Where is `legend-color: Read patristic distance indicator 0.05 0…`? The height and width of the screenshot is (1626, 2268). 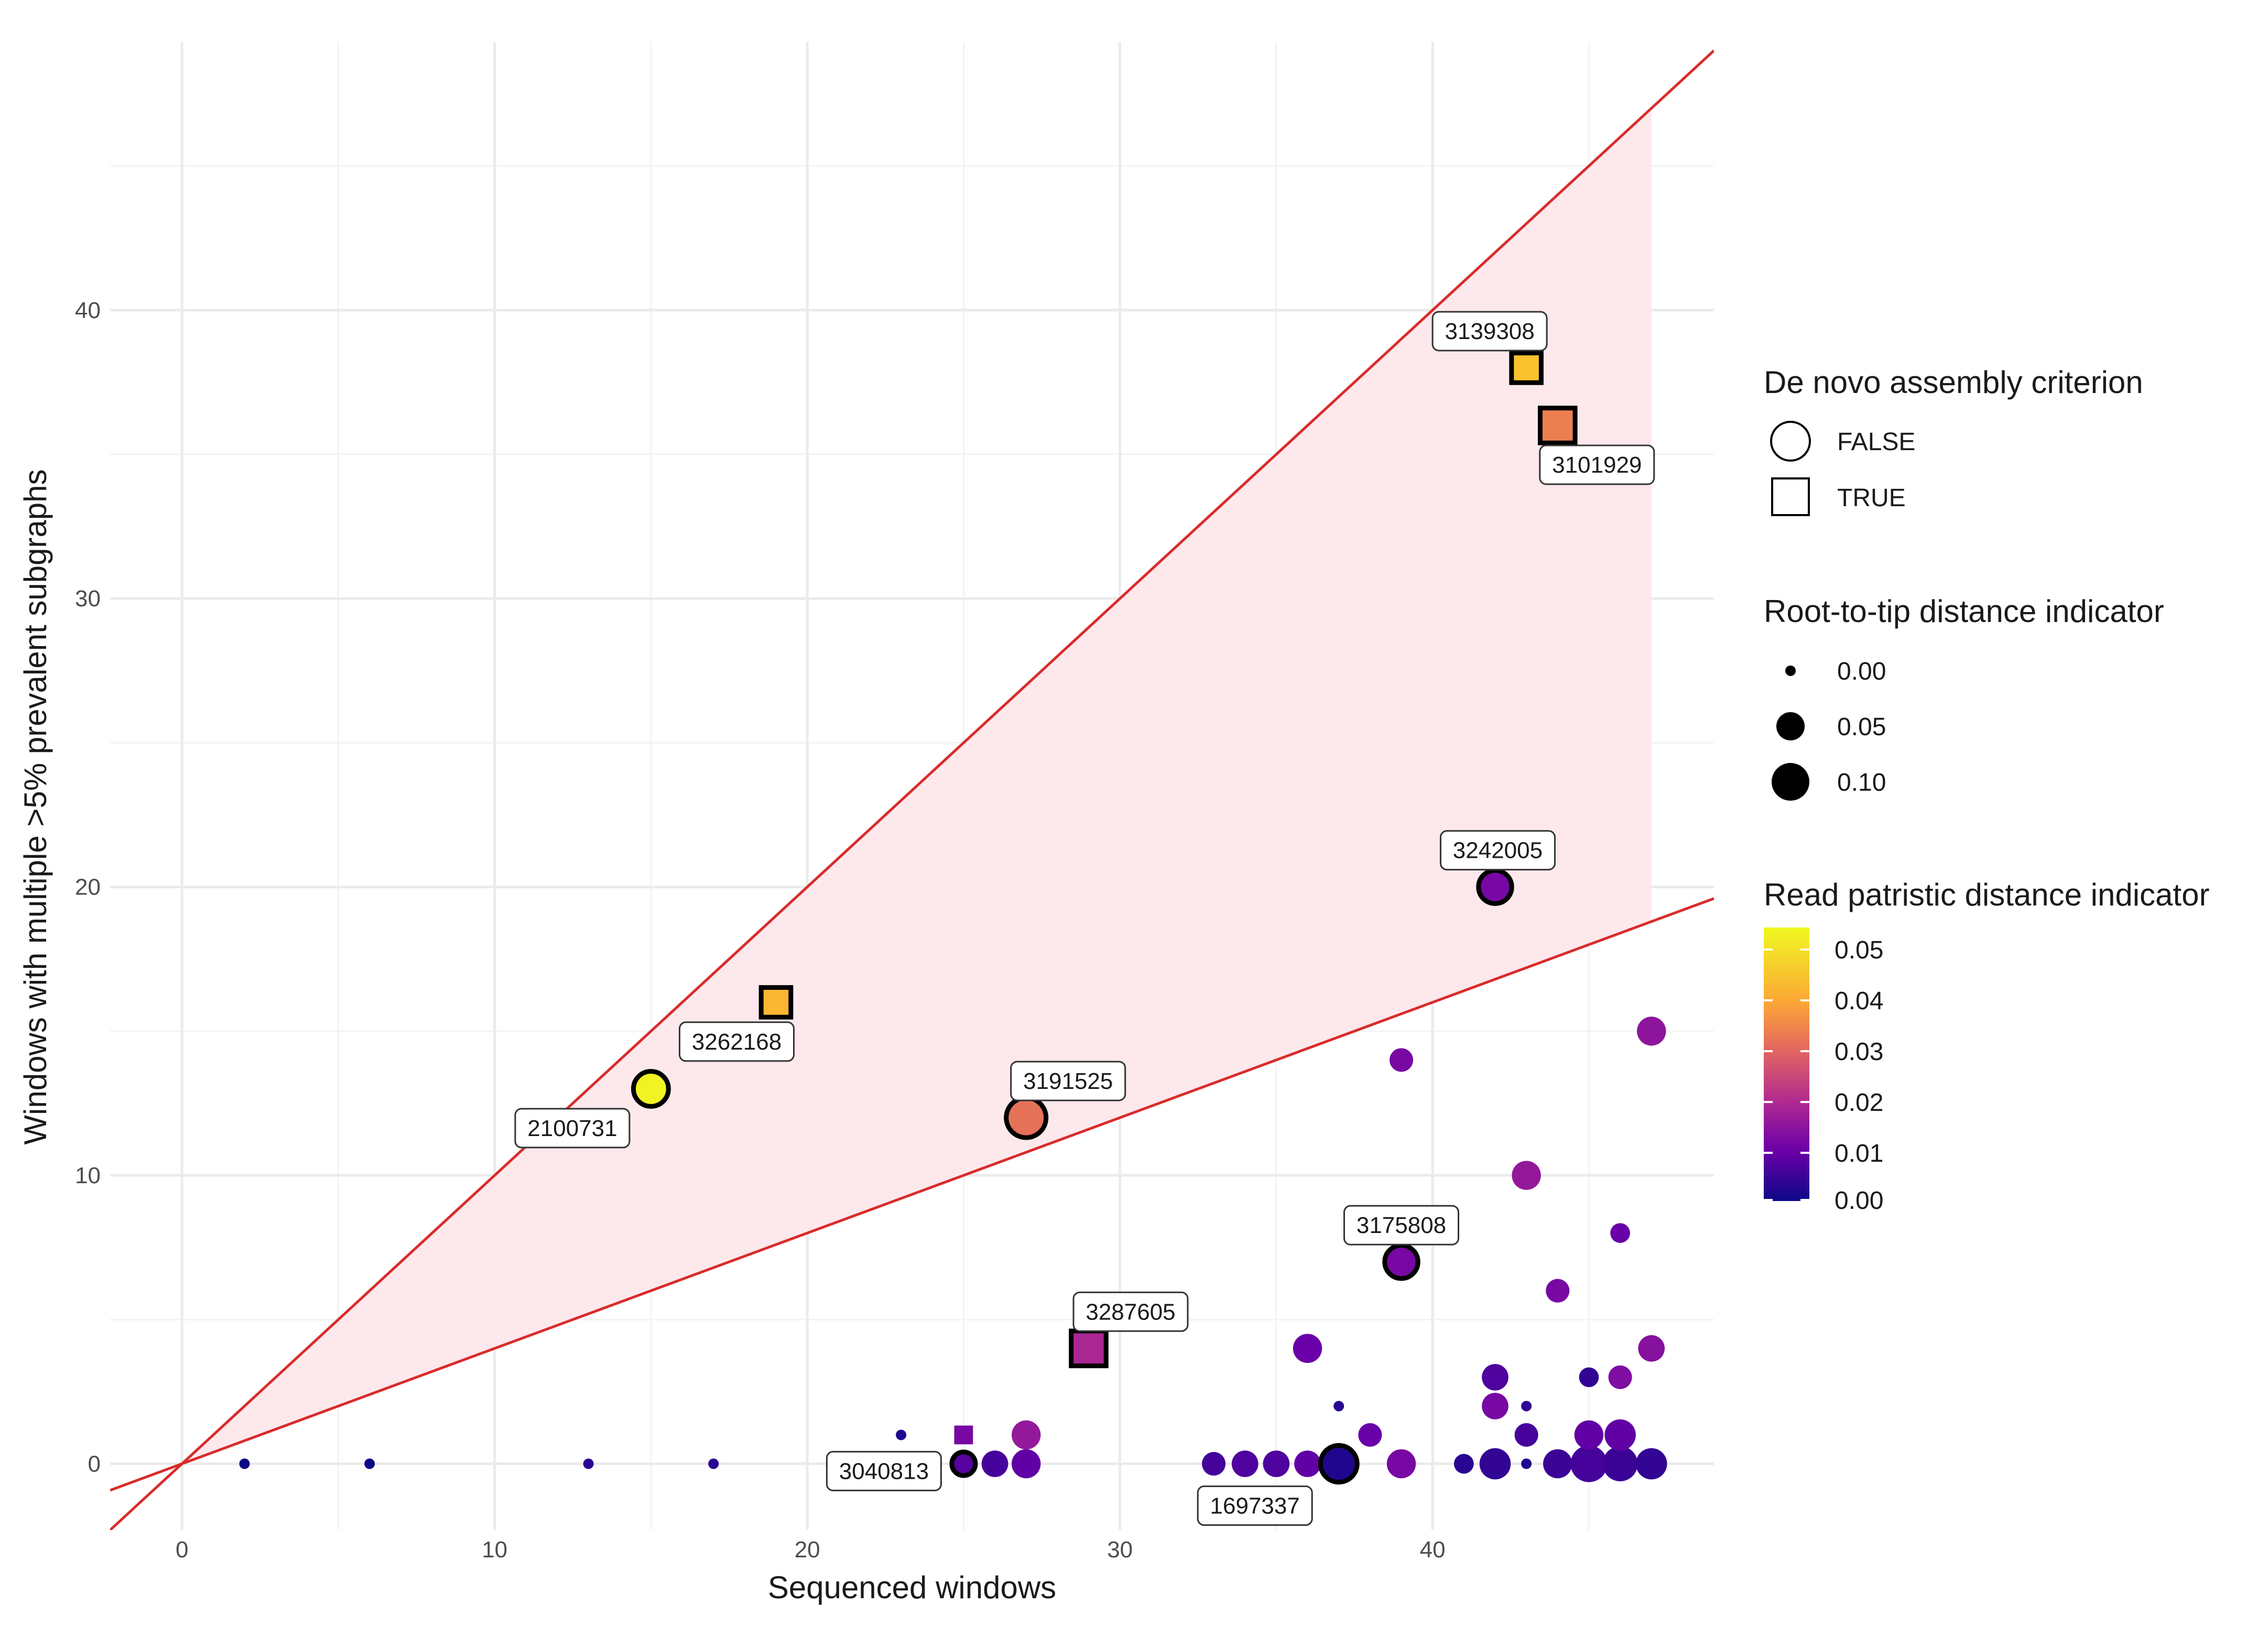 legend-color: Read patristic distance indicator 0.05 0… is located at coordinates (1986, 1046).